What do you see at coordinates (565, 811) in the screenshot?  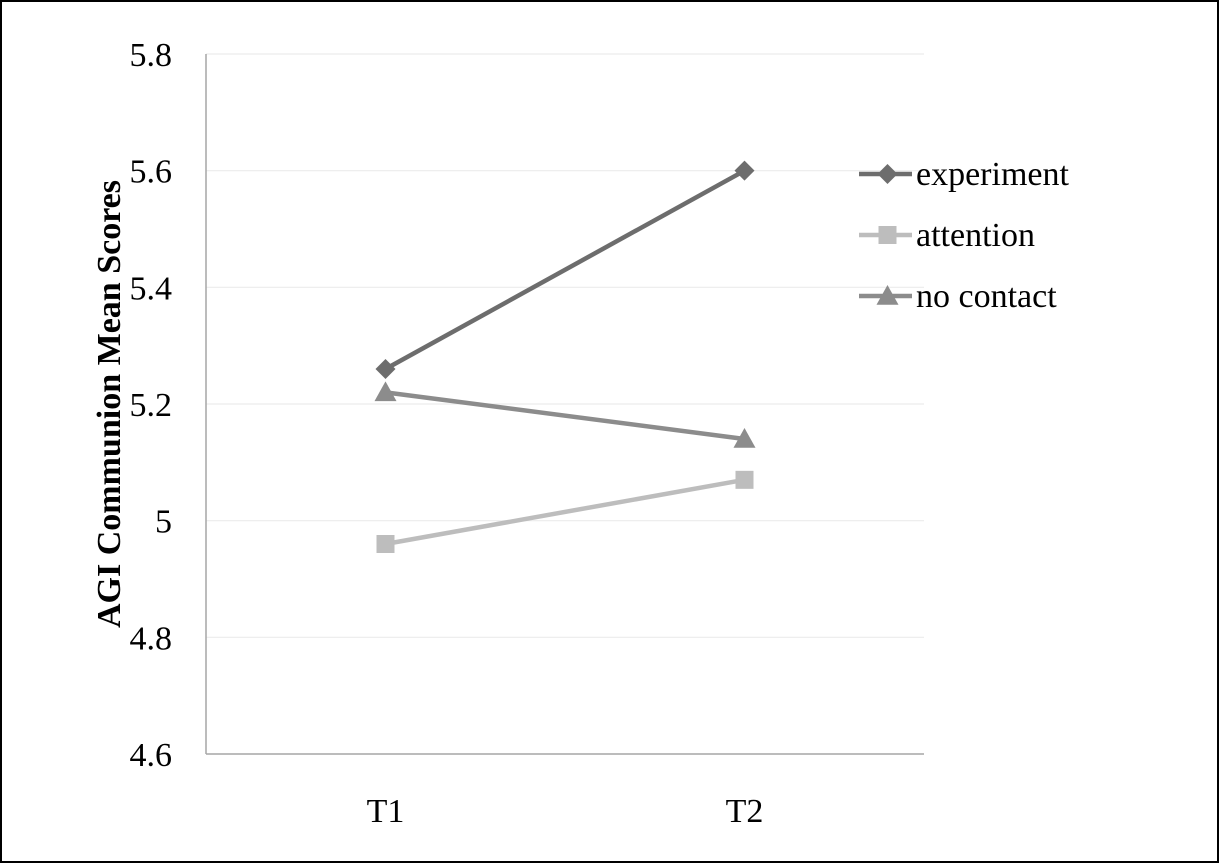 I see `x-tick-labels: T1 T2` at bounding box center [565, 811].